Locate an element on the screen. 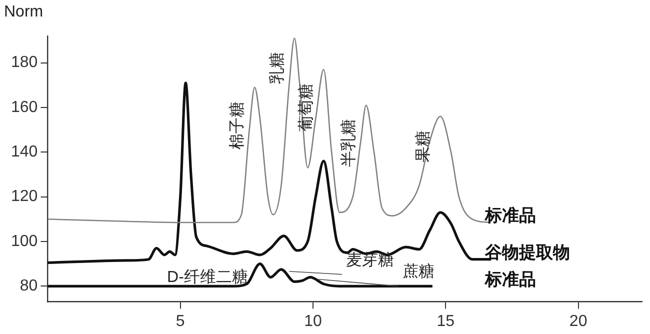 The width and height of the screenshot is (650, 334). y-tick-label: 160 is located at coordinates (24, 107).